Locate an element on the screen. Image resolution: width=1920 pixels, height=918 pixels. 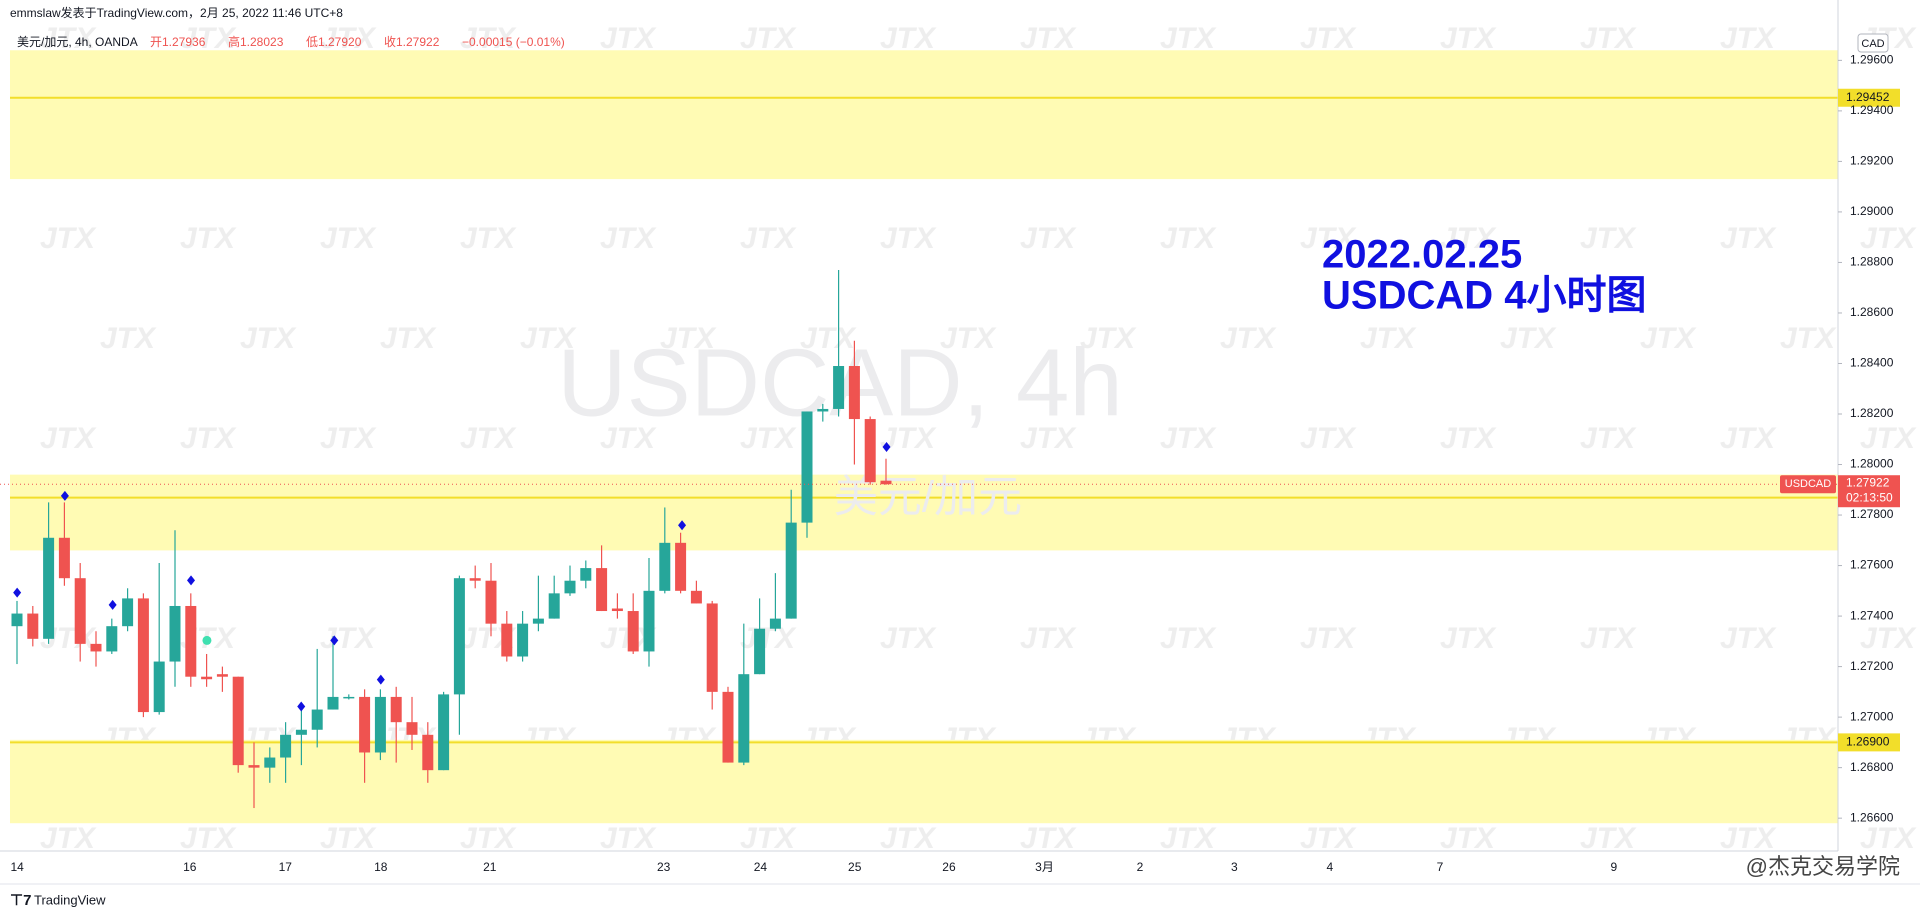
x-tick-label: 9 is located at coordinates (1614, 867).